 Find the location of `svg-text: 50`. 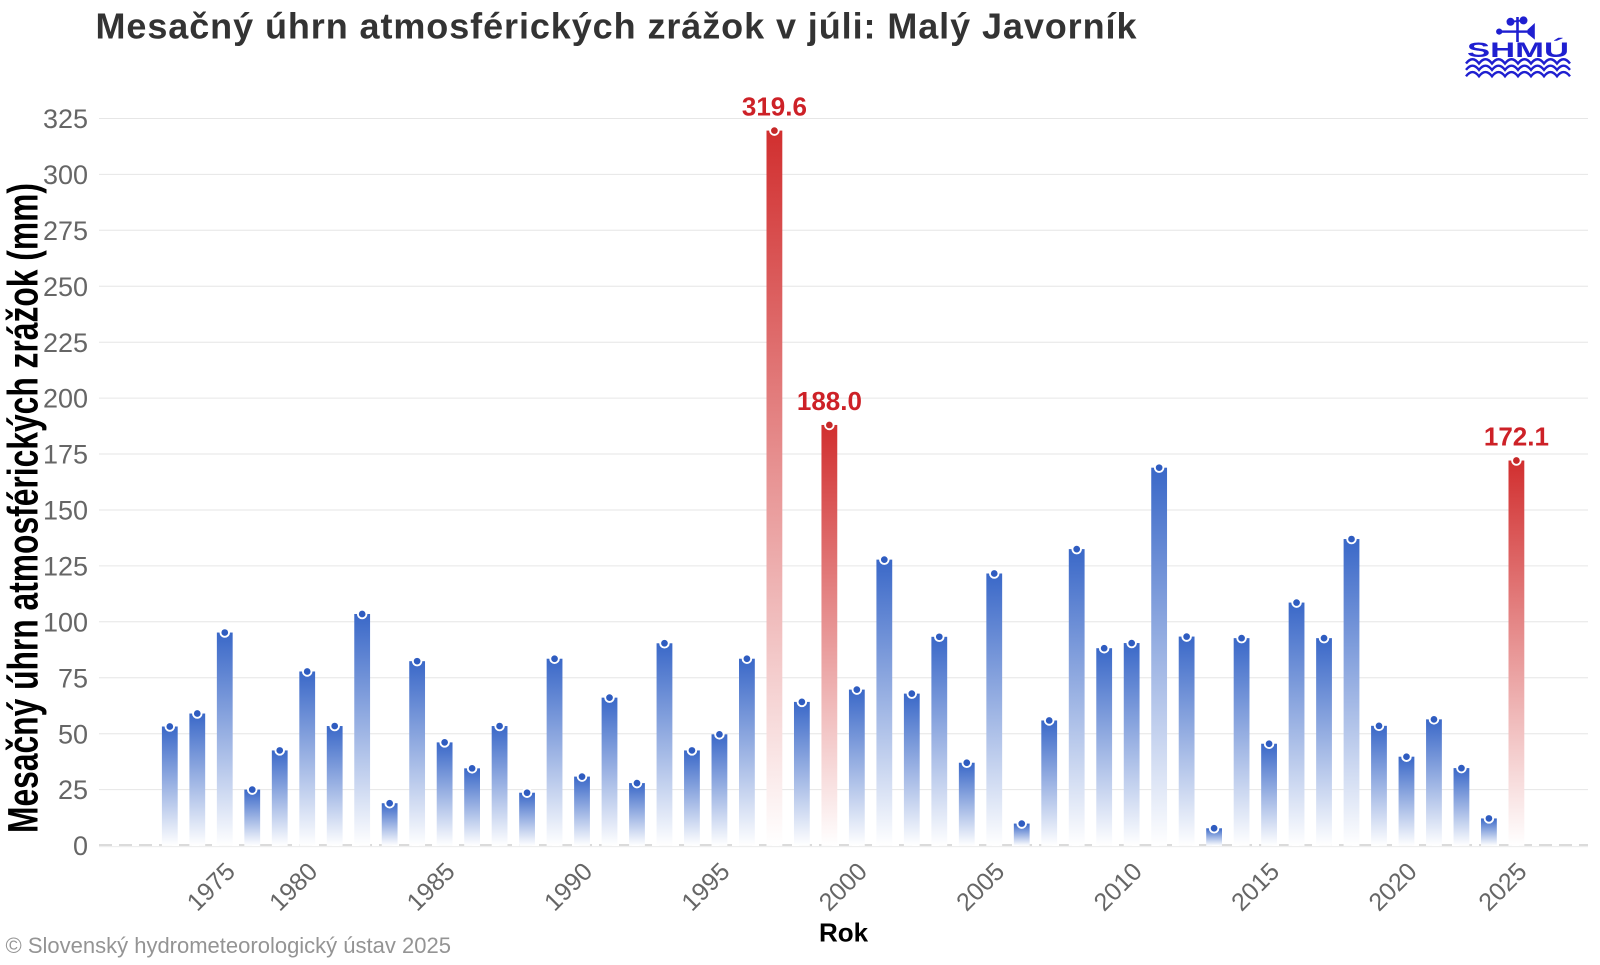

svg-text: 50 is located at coordinates (73, 734).